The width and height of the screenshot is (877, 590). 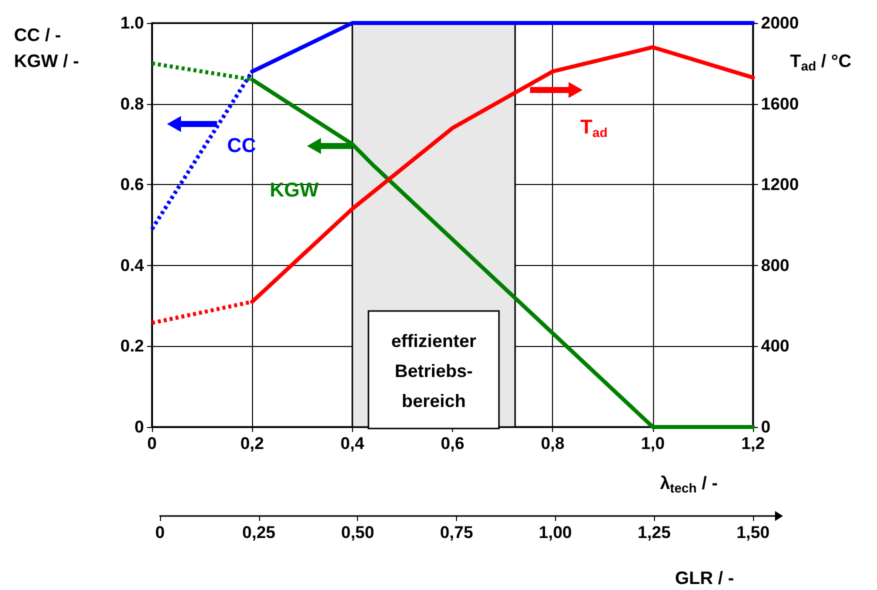 What do you see at coordinates (552, 443) in the screenshot?
I see `x-tick-label: 0,8` at bounding box center [552, 443].